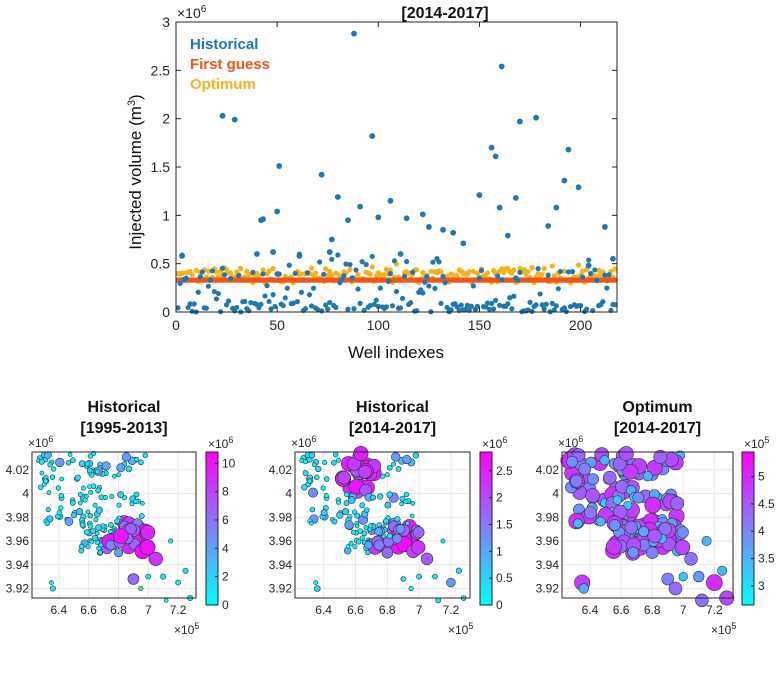 The width and height of the screenshot is (782, 675). Describe the element at coordinates (733, 626) in the screenshot. I see `panel-x-exp-power: 5` at that location.